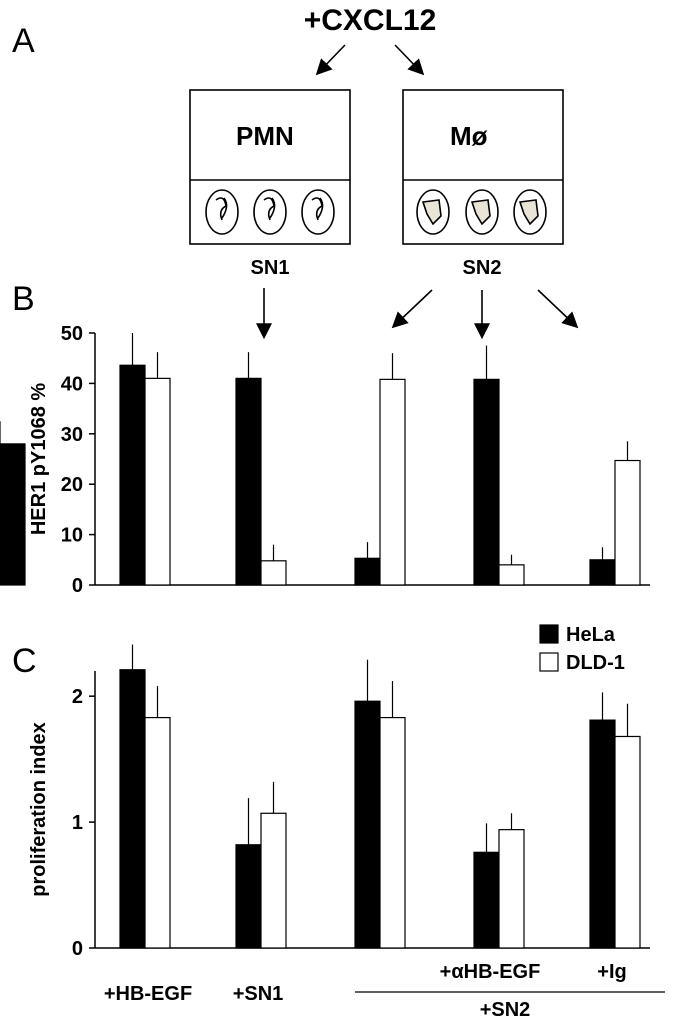  Describe the element at coordinates (72, 485) in the screenshot. I see `y-tick-label: 20` at that location.